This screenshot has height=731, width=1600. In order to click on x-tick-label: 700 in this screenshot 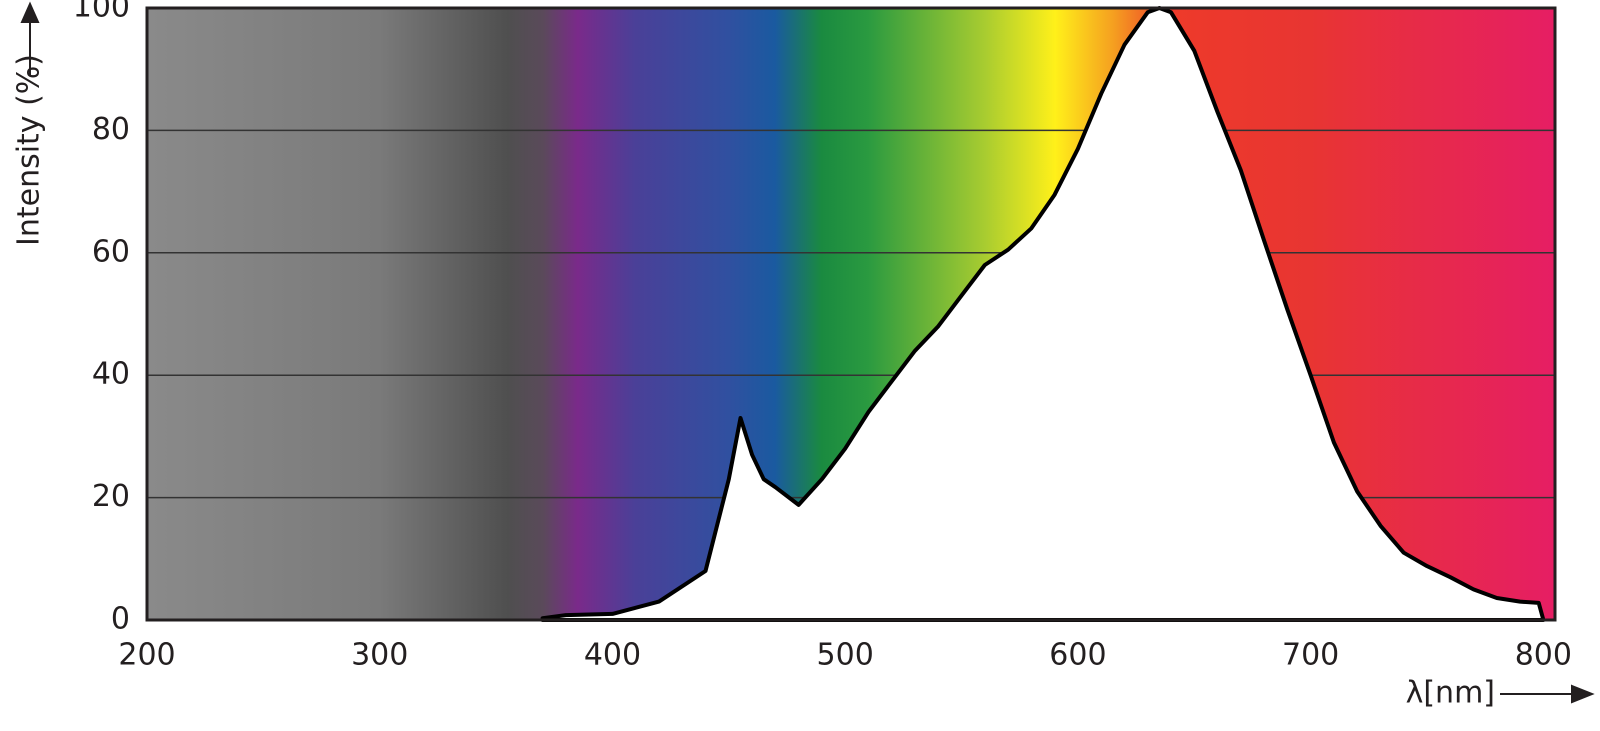, I will do `click(1310, 655)`.